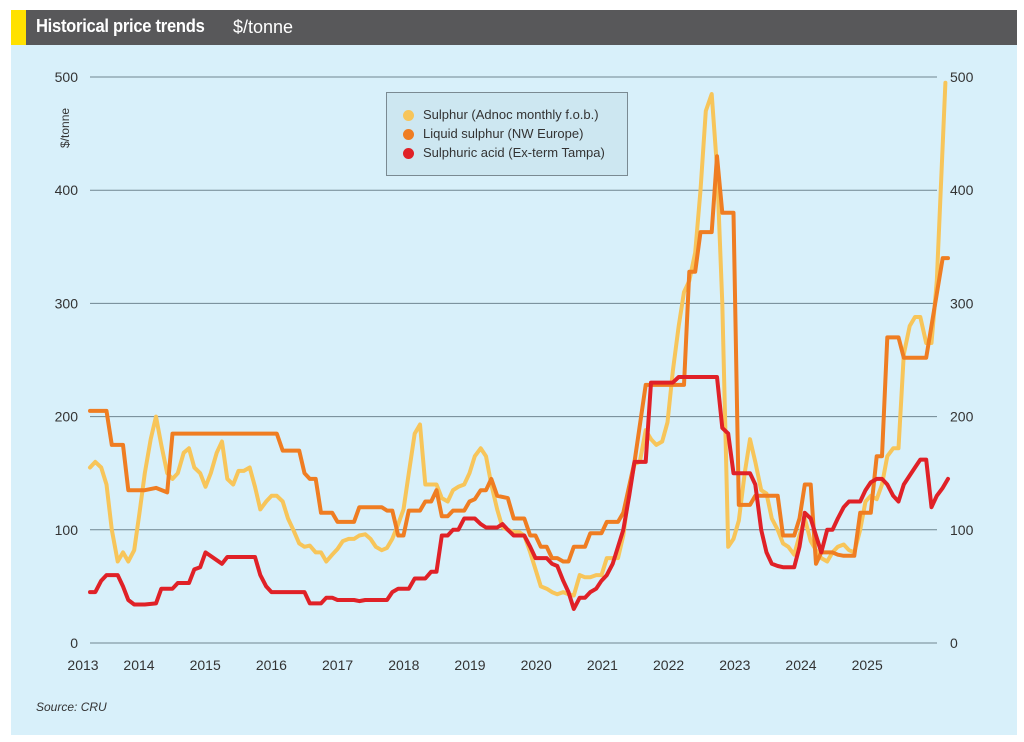 This screenshot has height=742, width=1024. What do you see at coordinates (514, 27) in the screenshot?
I see `chart-header: Historical price trends $/tonne` at bounding box center [514, 27].